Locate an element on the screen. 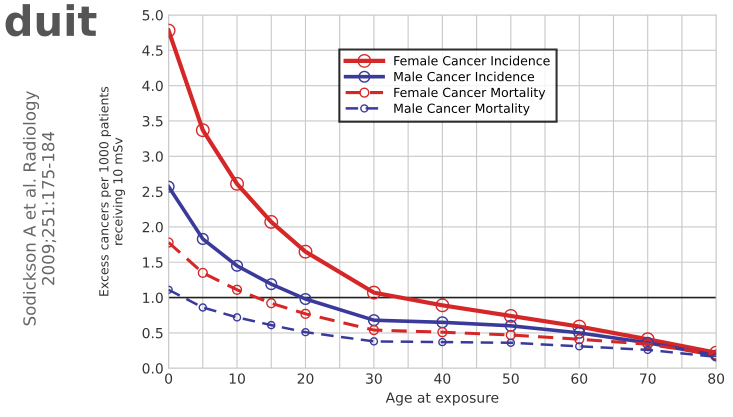  x-axis-title: Age at exposure is located at coordinates (442, 399).